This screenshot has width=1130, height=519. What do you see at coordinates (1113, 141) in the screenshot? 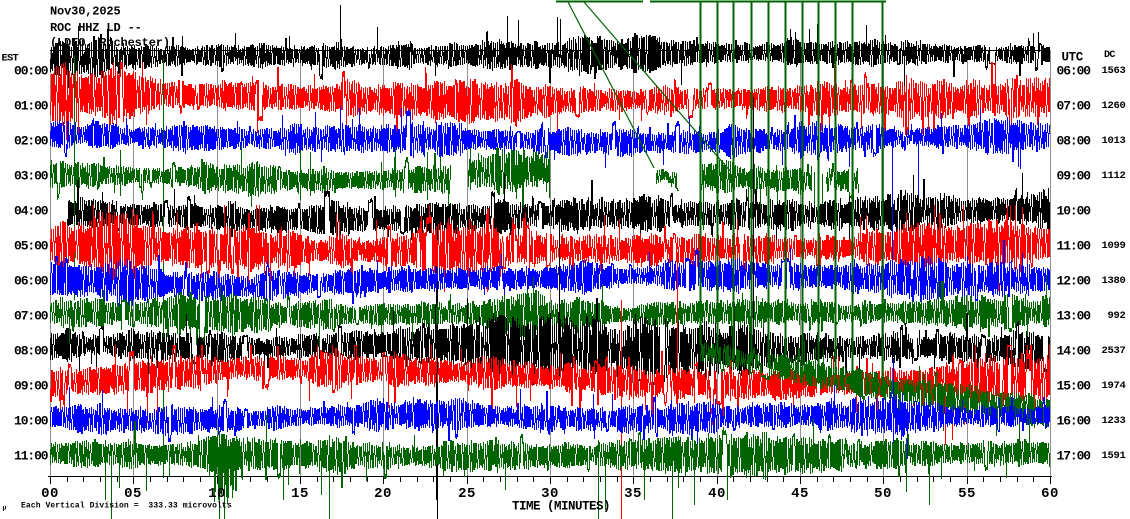
I see `svg-text: 1013` at bounding box center [1113, 141].